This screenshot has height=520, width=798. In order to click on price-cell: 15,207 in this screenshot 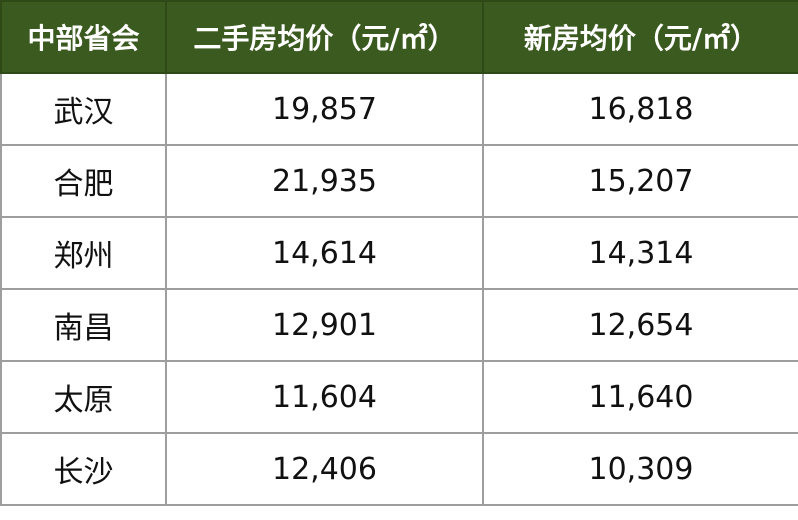, I will do `click(640, 181)`.